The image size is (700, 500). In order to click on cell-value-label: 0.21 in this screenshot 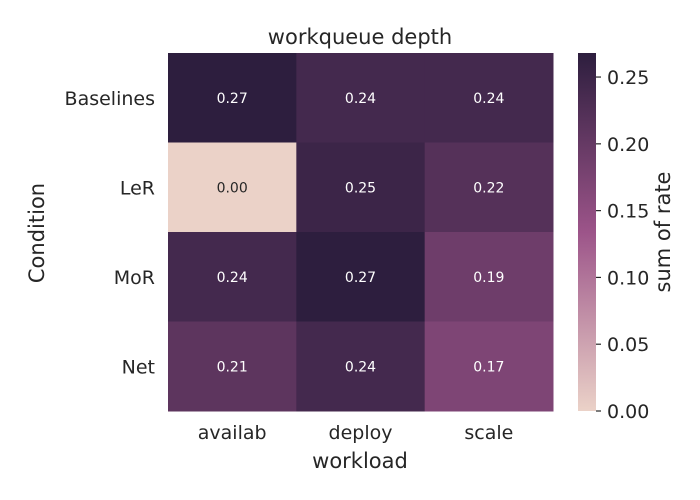, I will do `click(232, 367)`.